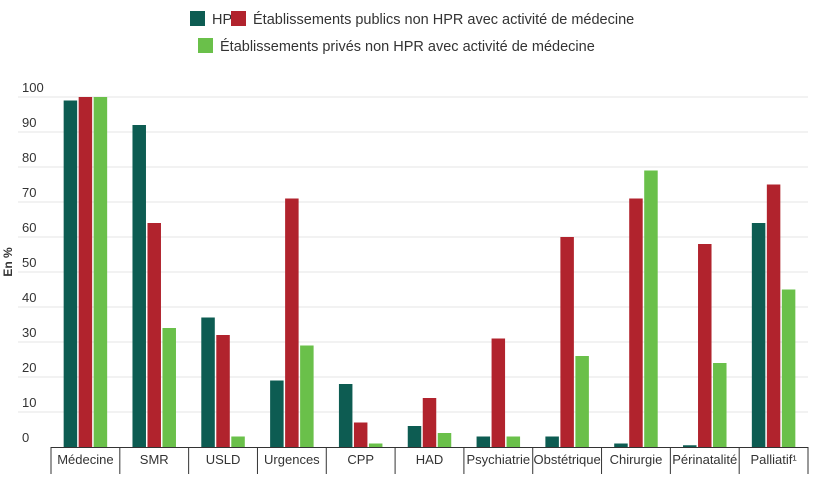 The width and height of the screenshot is (825, 484). What do you see at coordinates (360, 459) in the screenshot?
I see `x-tick-label: CPP` at bounding box center [360, 459].